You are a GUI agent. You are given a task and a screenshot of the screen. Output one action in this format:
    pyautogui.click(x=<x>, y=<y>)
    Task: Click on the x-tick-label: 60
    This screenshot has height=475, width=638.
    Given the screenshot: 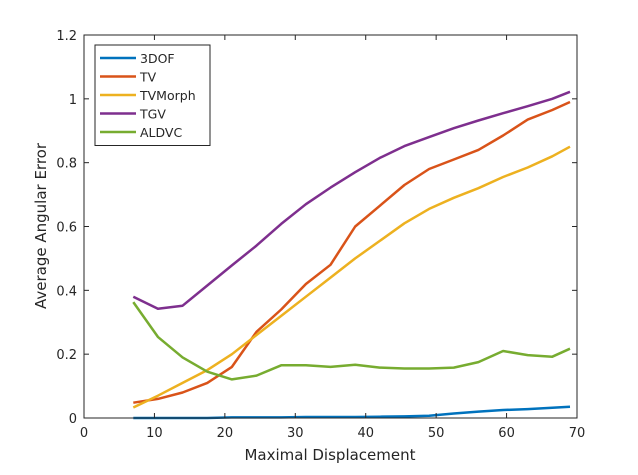 What is the action you would take?
    pyautogui.click(x=506, y=433)
    